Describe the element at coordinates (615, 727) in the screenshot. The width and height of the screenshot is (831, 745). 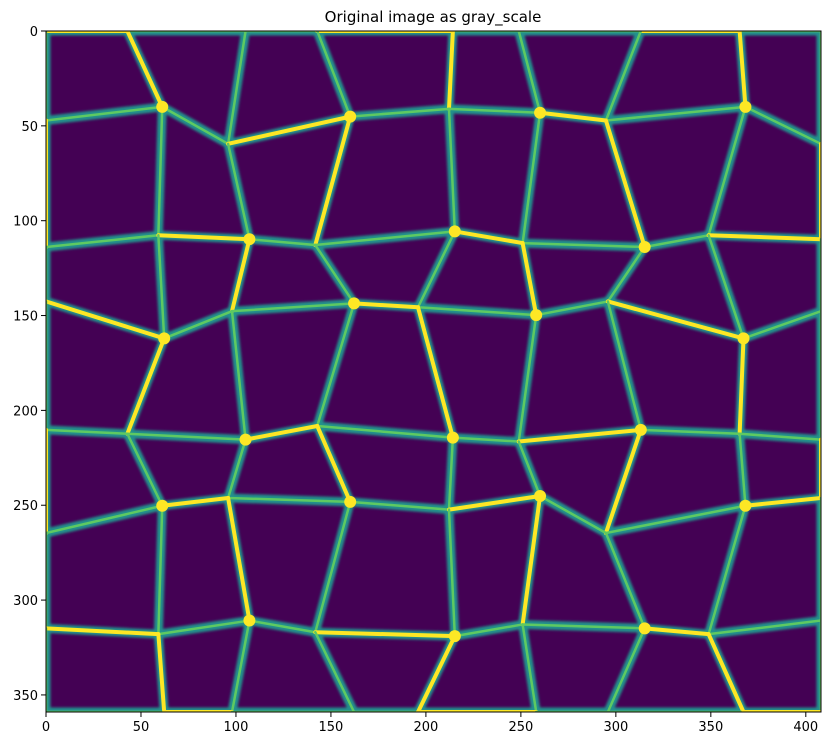
I see `x-tick-label: 300` at that location.